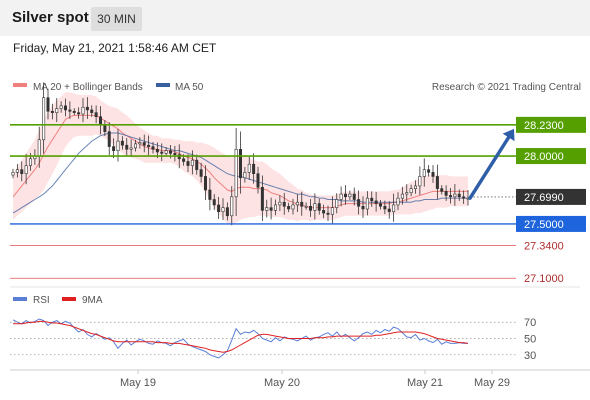  What do you see at coordinates (115, 48) in the screenshot?
I see `chart-datetime: Friday, May 21, 2021 1:58:46 AM CET` at bounding box center [115, 48].